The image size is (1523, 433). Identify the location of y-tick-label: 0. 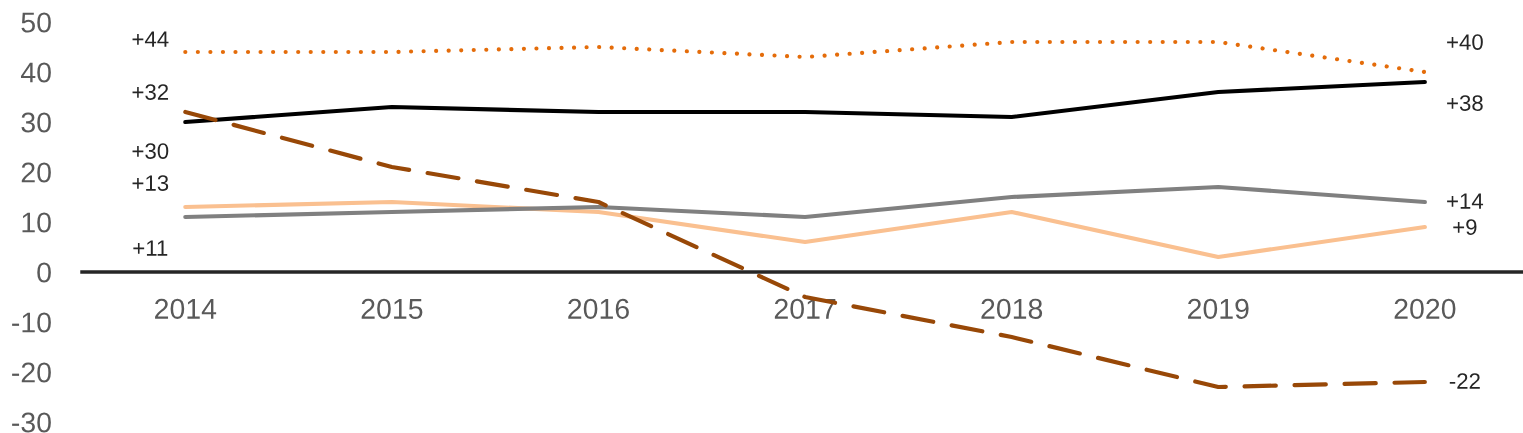
(44, 272).